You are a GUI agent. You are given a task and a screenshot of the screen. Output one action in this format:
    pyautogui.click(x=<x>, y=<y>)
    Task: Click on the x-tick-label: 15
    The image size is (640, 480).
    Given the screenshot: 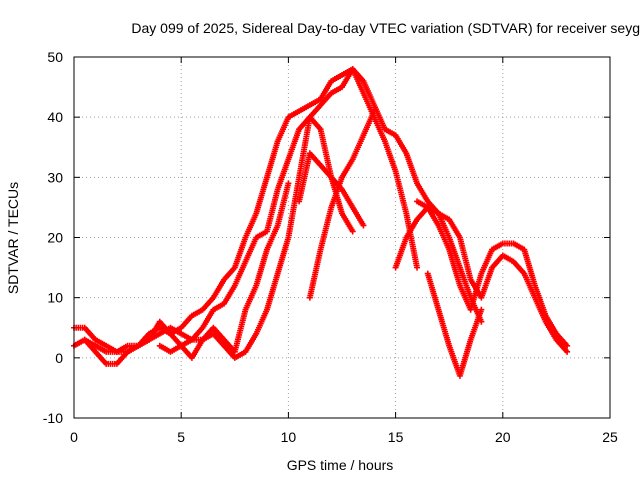 What is the action you would take?
    pyautogui.click(x=396, y=437)
    